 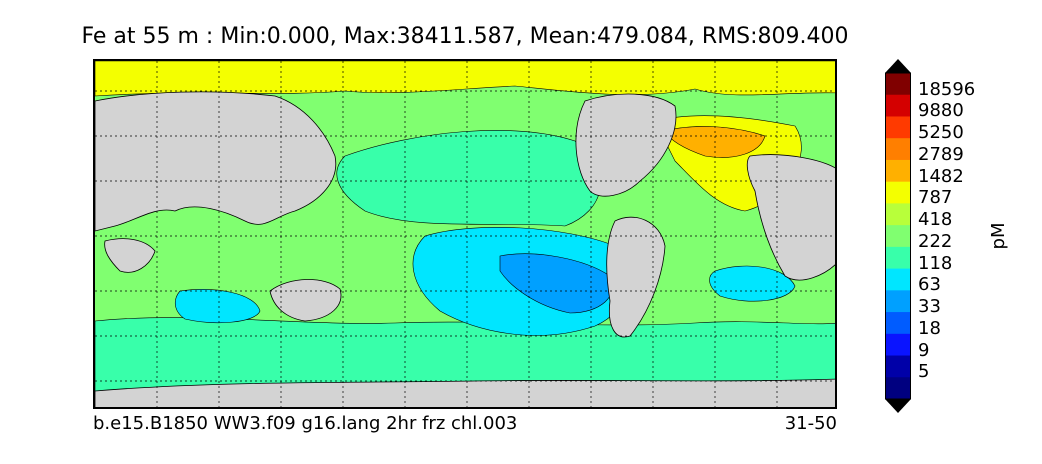 What do you see at coordinates (465, 79) in the screenshot?
I see `arctic-high-iron-region` at bounding box center [465, 79].